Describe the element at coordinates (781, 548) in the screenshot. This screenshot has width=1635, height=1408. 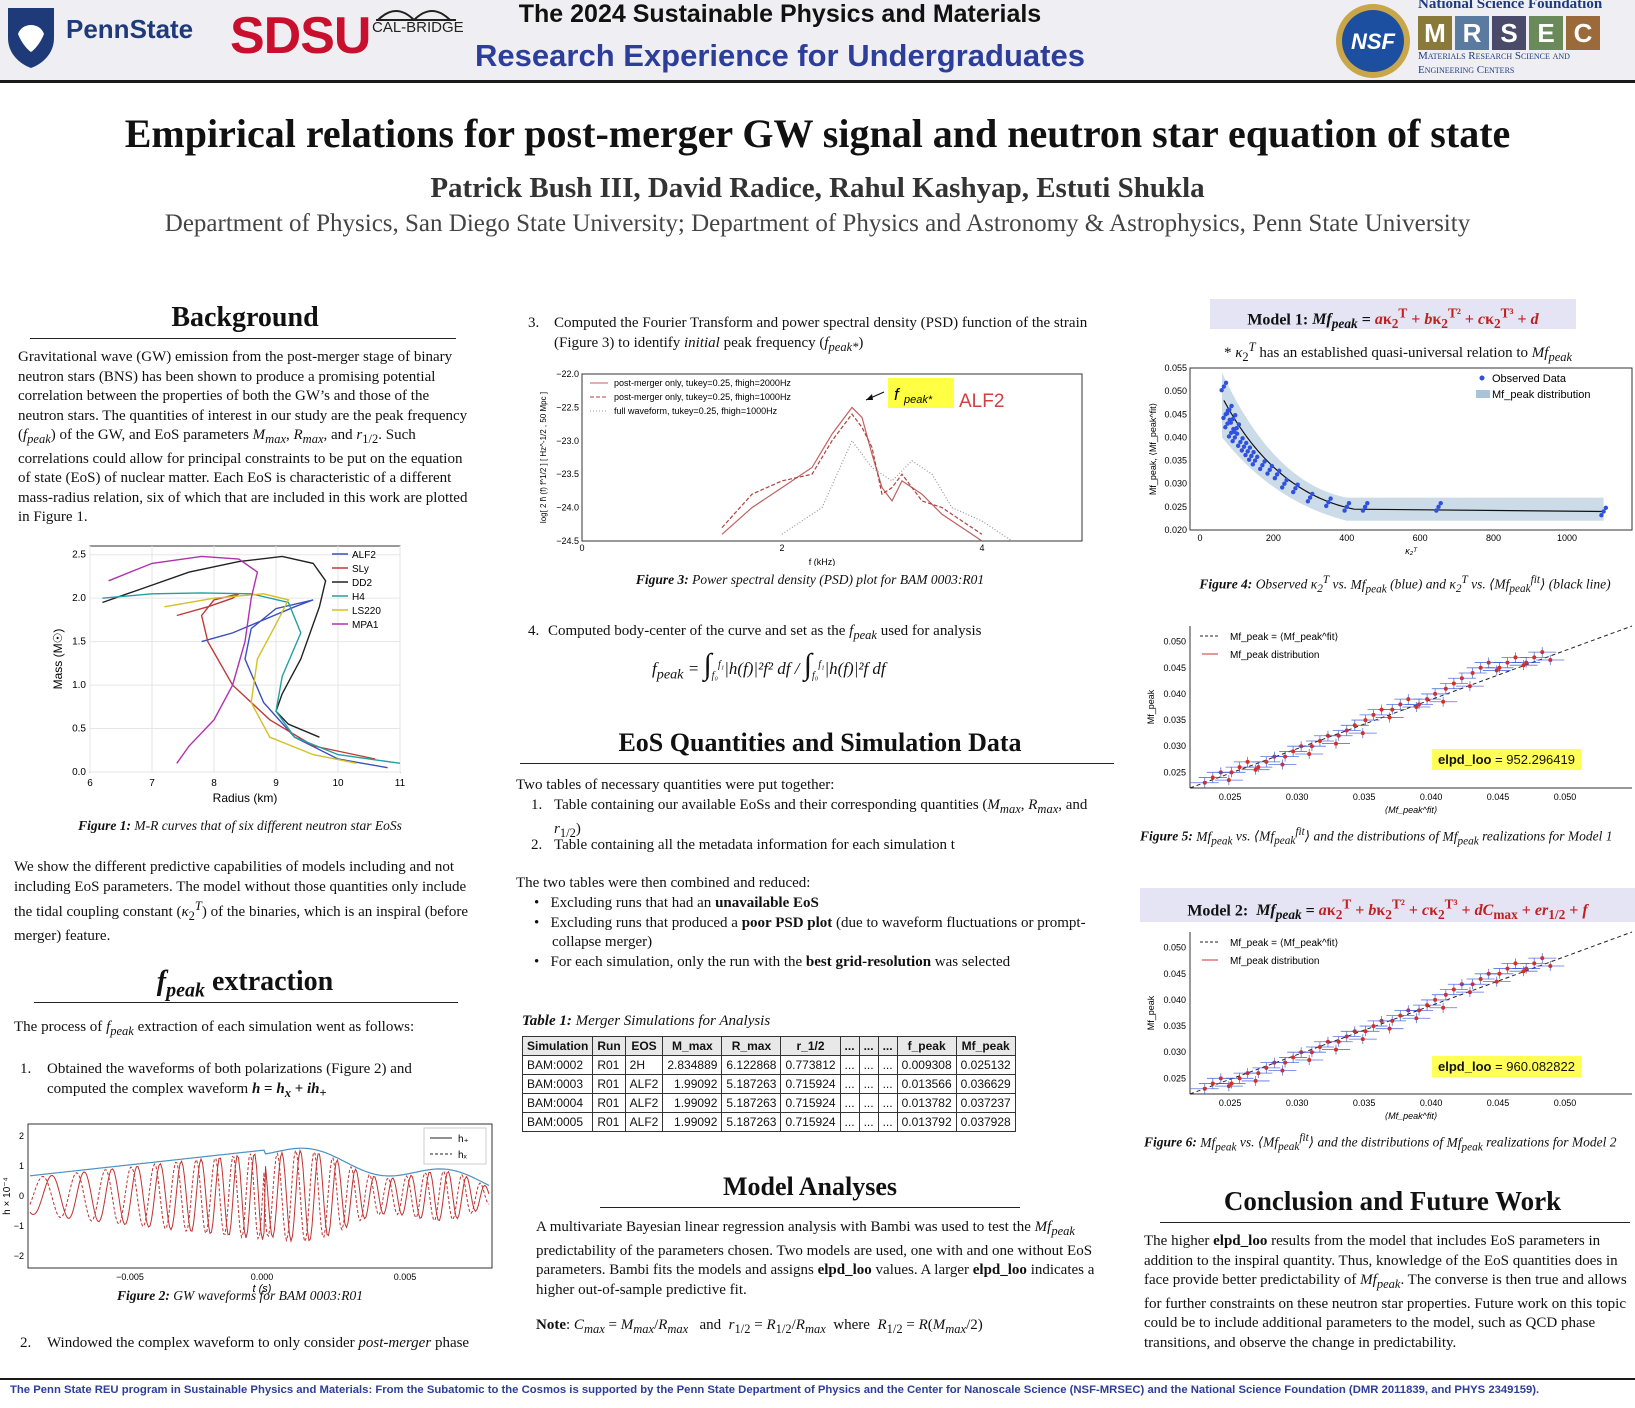
I see `x-tick-label: 2` at that location.